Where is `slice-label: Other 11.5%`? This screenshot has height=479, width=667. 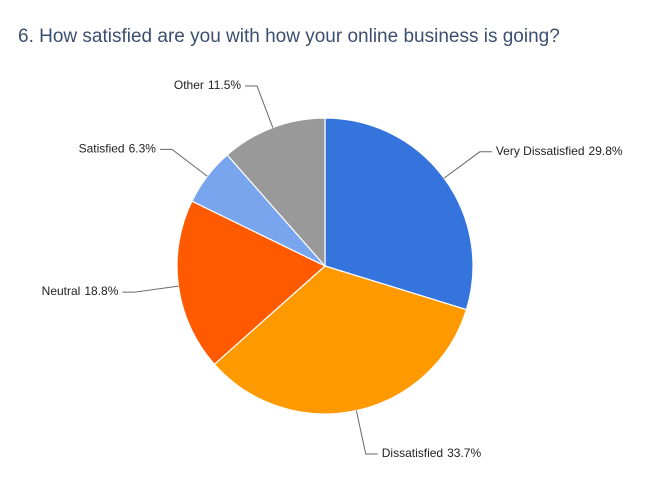 slice-label: Other 11.5% is located at coordinates (207, 85).